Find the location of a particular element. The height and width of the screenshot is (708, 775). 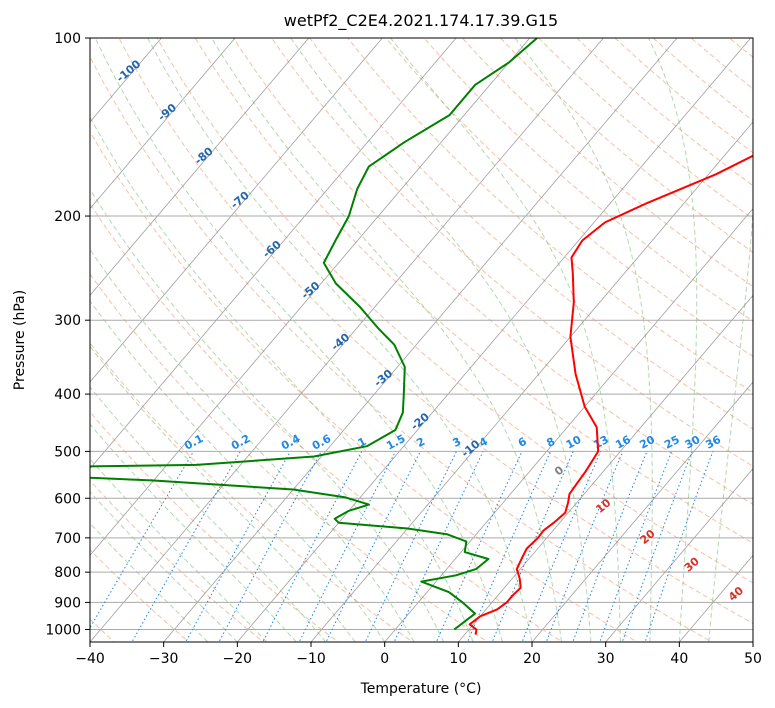

y-axis: 100 200 300 400 500 600 700 800 900 1000 is located at coordinates (67, 334).